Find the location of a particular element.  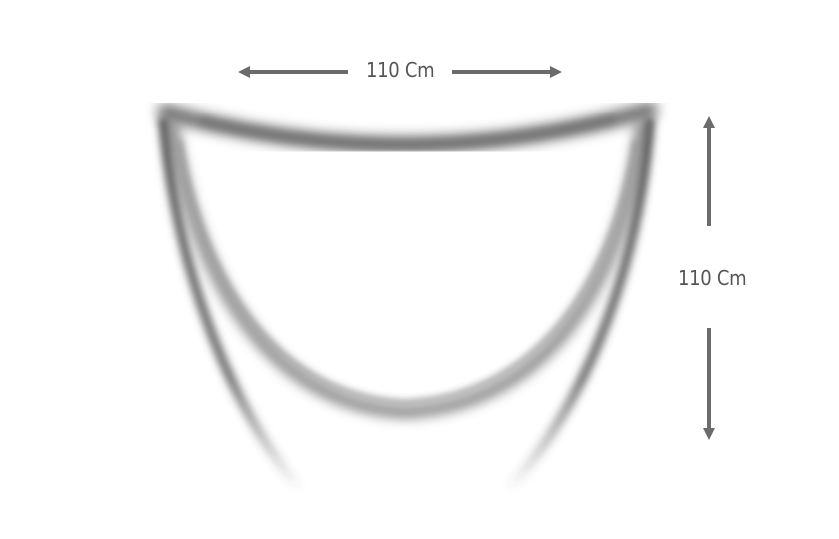

width-dimension-label: 110 Cm is located at coordinates (400, 70).